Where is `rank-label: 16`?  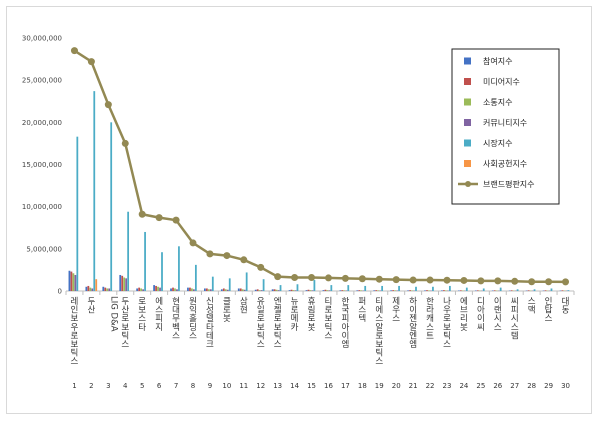
rank-label: 16 is located at coordinates (328, 386).